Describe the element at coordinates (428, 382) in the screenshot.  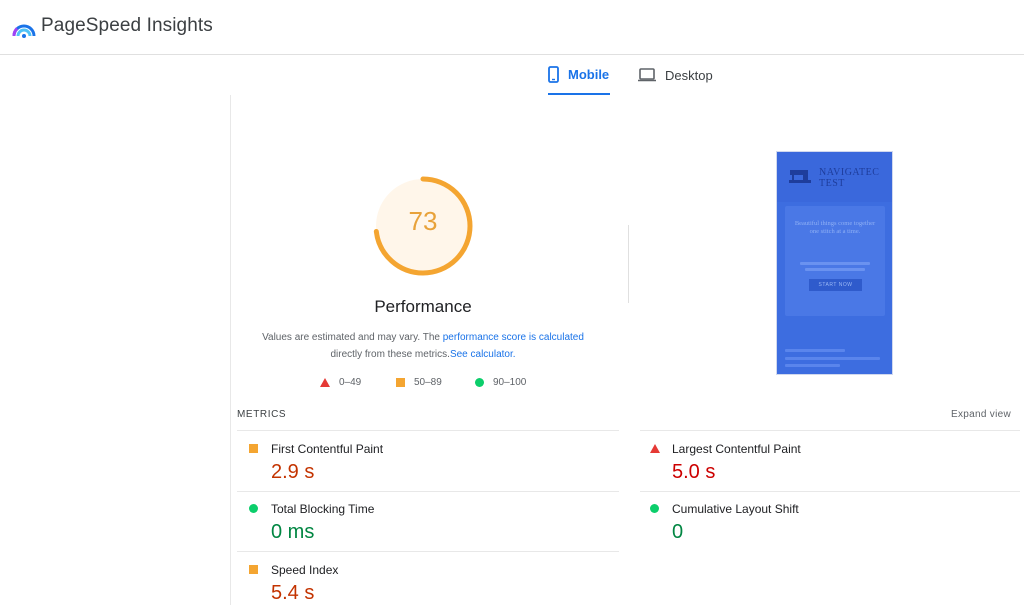
I see `legend-average-label: 50–89` at that location.